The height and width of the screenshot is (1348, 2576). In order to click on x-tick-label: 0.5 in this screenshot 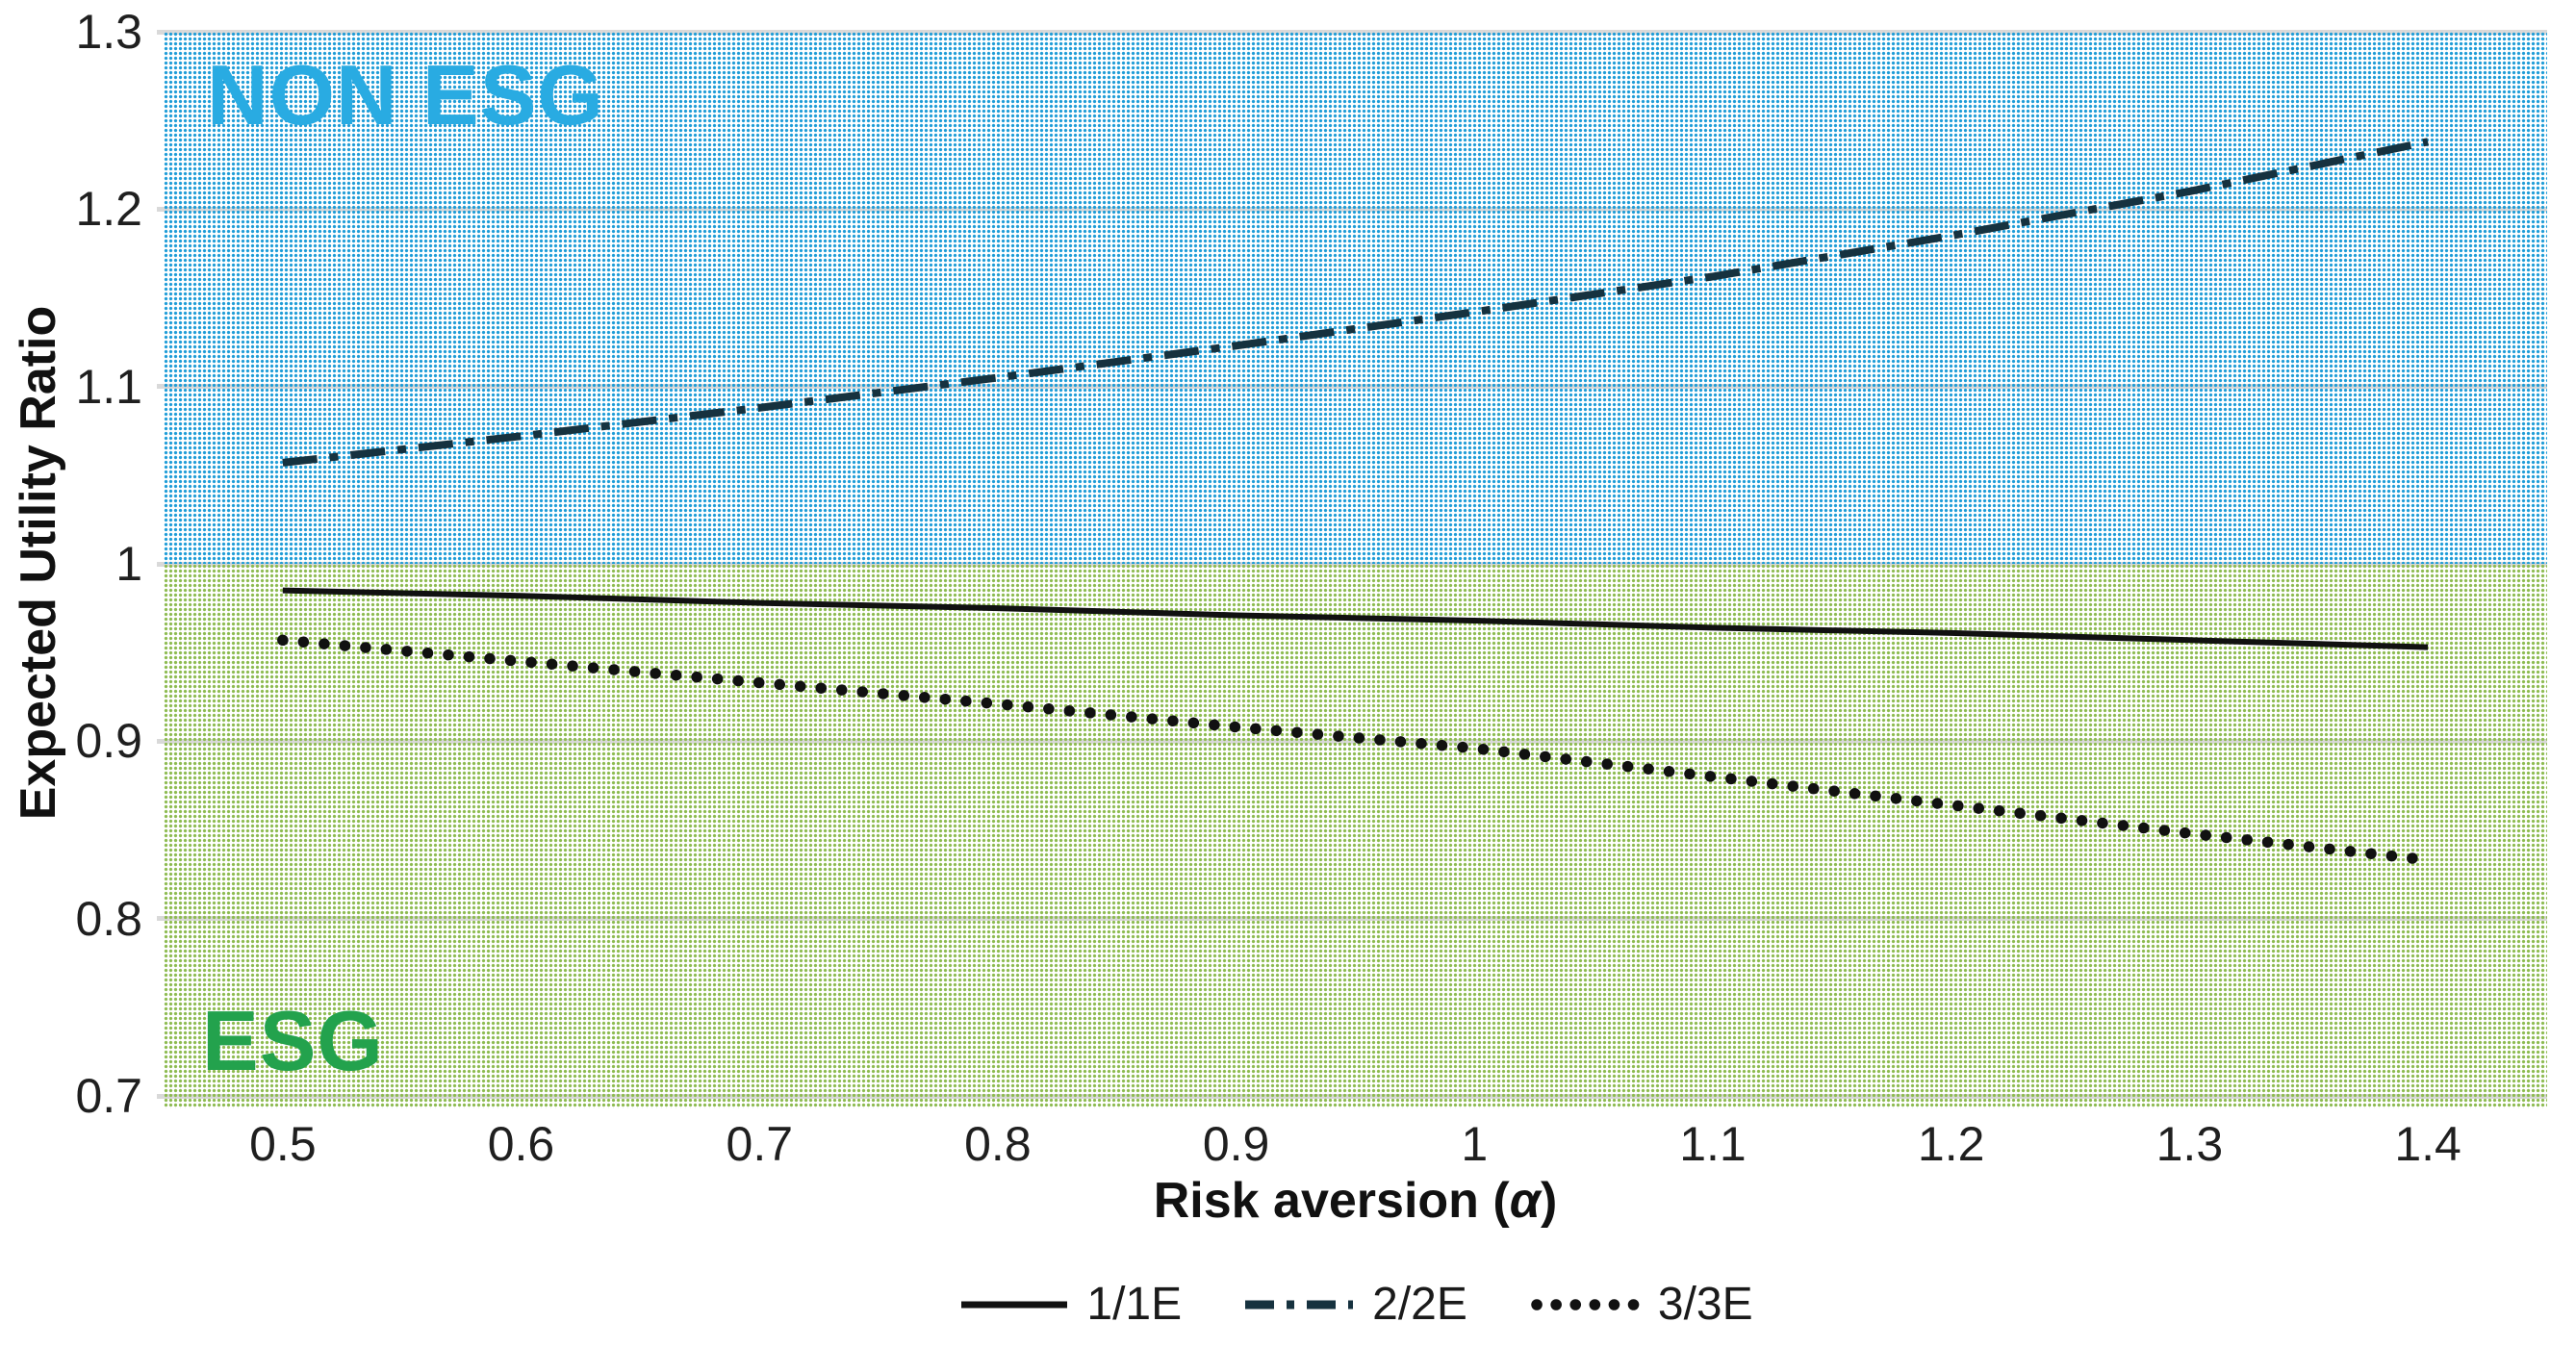, I will do `click(283, 1144)`.